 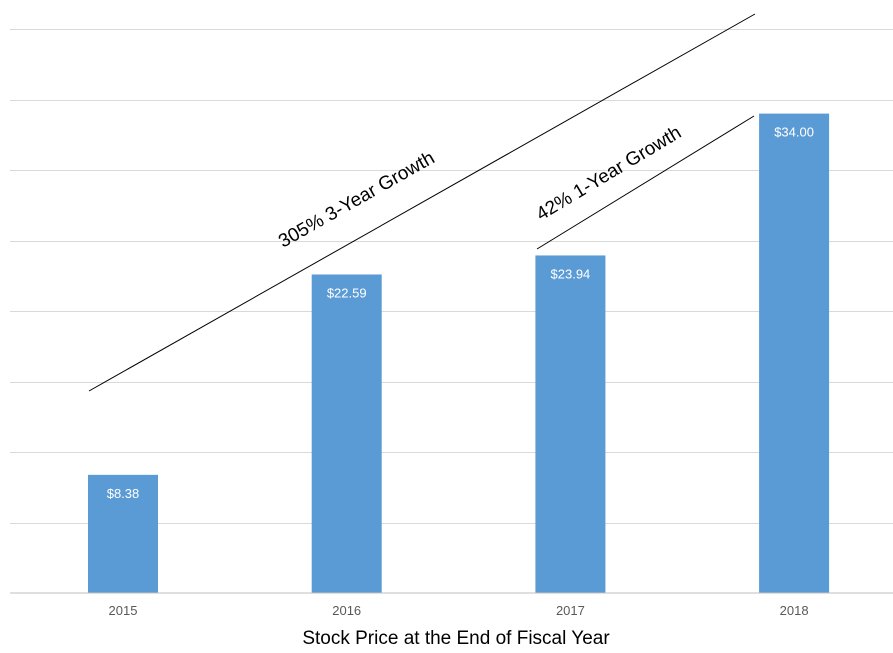 What do you see at coordinates (123, 493) in the screenshot?
I see `data-label-2015: $8.38` at bounding box center [123, 493].